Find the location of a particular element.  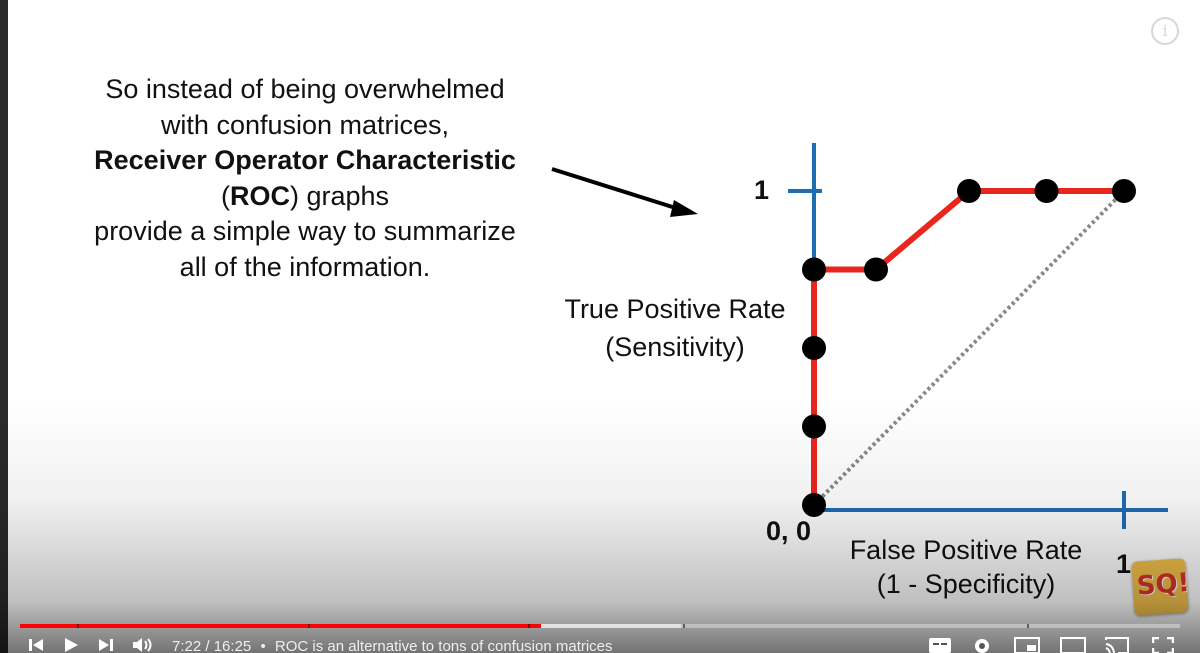

channel-logo: SQ! is located at coordinates (1161, 587).